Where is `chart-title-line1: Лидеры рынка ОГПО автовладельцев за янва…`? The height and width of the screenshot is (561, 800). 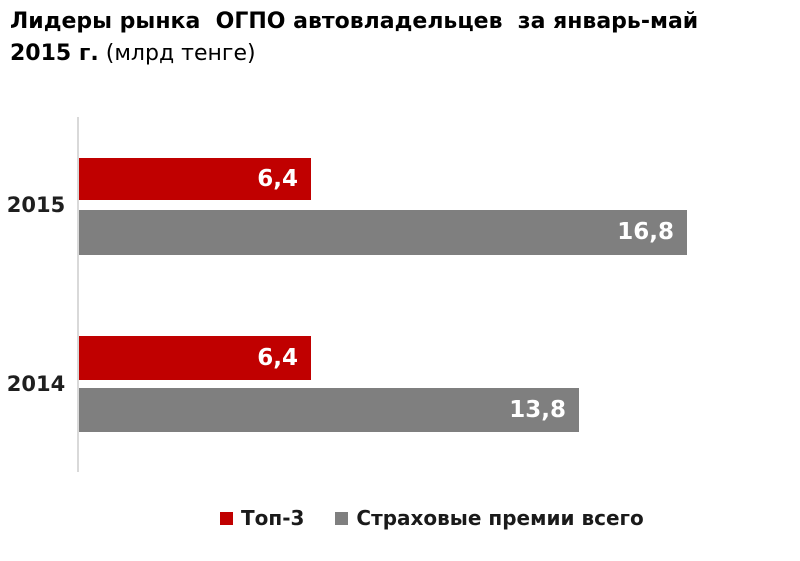
chart-title-line1: Лидеры рынка ОГПО автовладельцев за янва… is located at coordinates (354, 21).